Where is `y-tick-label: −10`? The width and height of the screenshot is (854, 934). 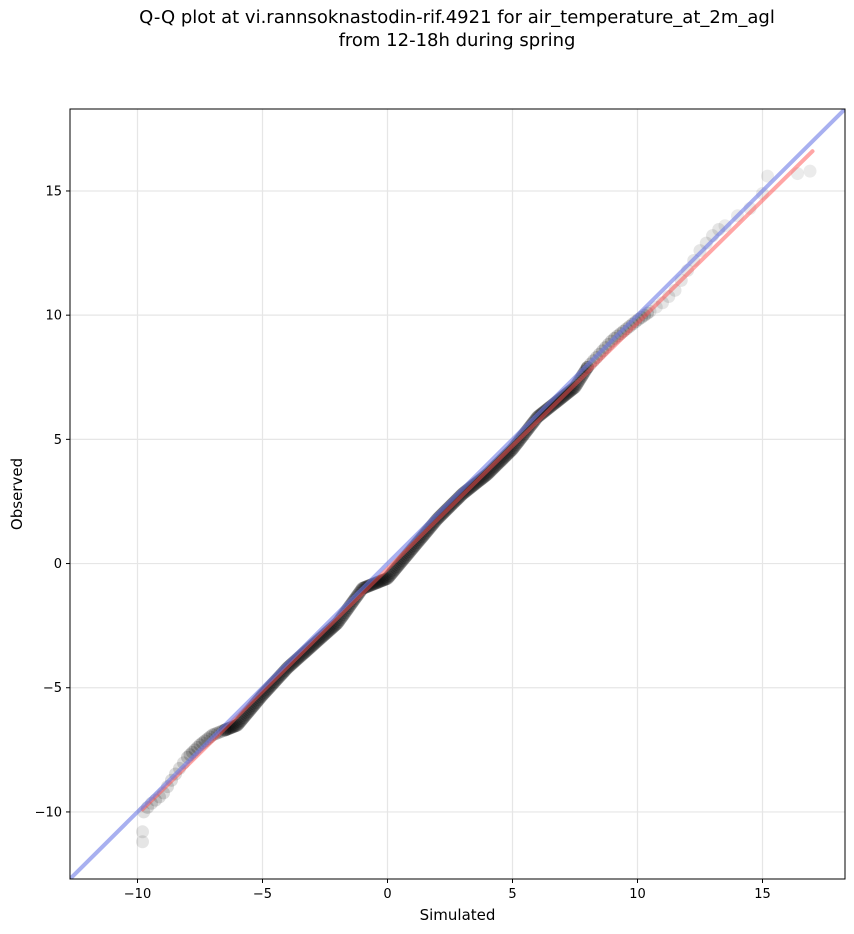 y-tick-label: −10 is located at coordinates (48, 812).